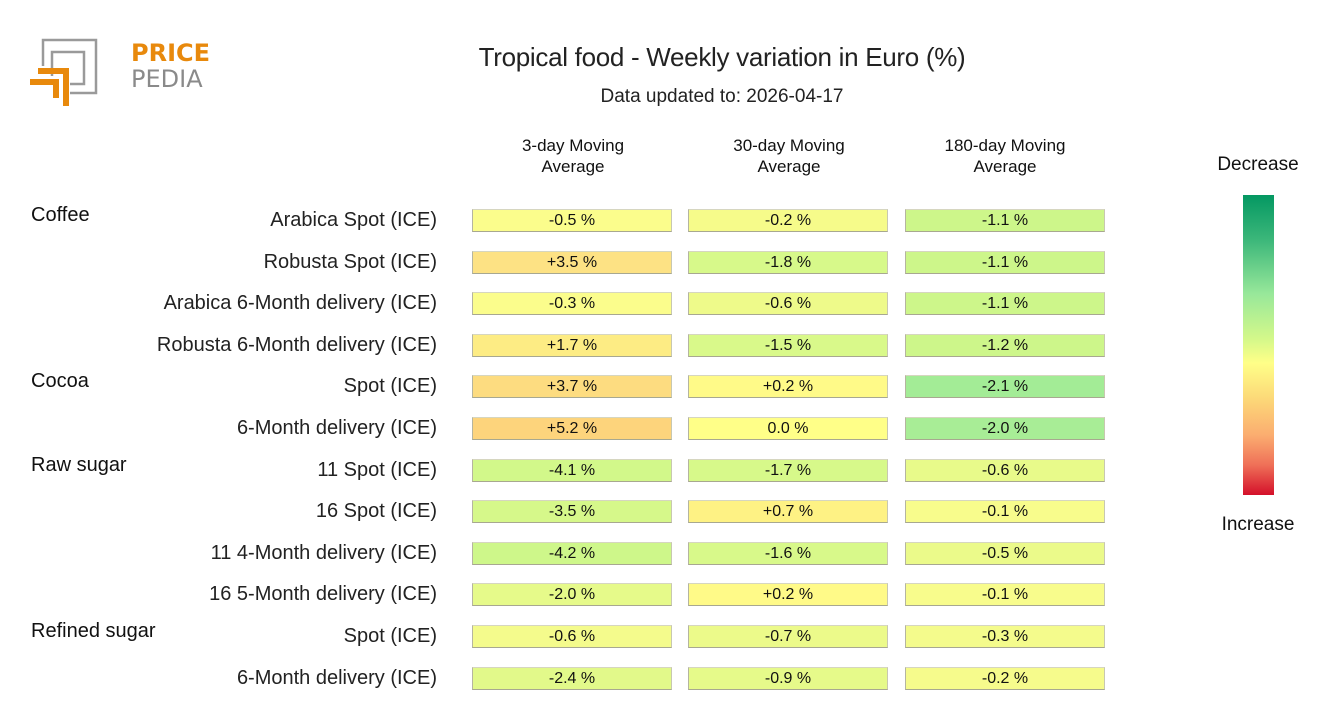  Describe the element at coordinates (1258, 164) in the screenshot. I see `legend-decrease-label: Decrease` at that location.